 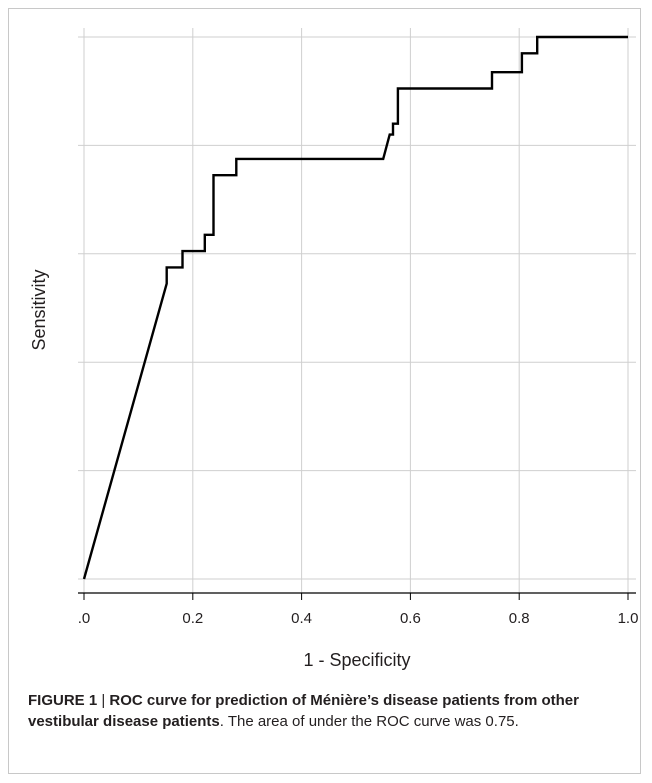 I want to click on x-tick-label: 1.0, so click(x=628, y=618).